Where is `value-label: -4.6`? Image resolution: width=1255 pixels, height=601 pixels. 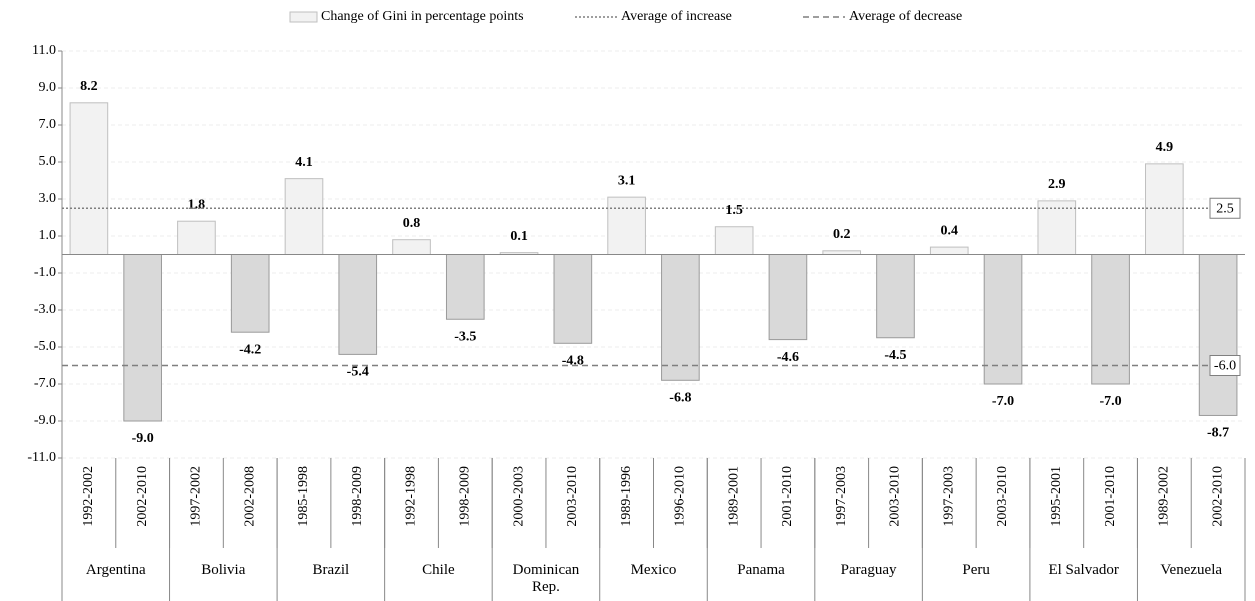 value-label: -4.6 is located at coordinates (788, 357).